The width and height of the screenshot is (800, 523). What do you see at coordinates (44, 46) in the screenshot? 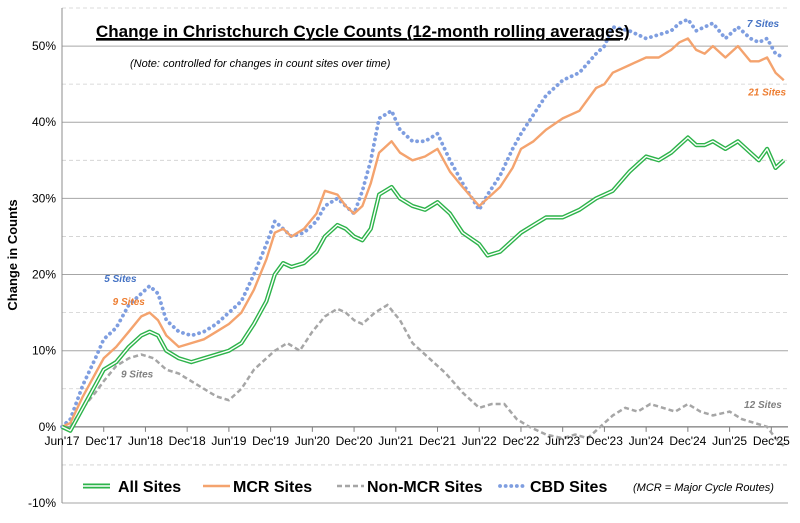
I see `y-tick-label: 50%` at bounding box center [44, 46].